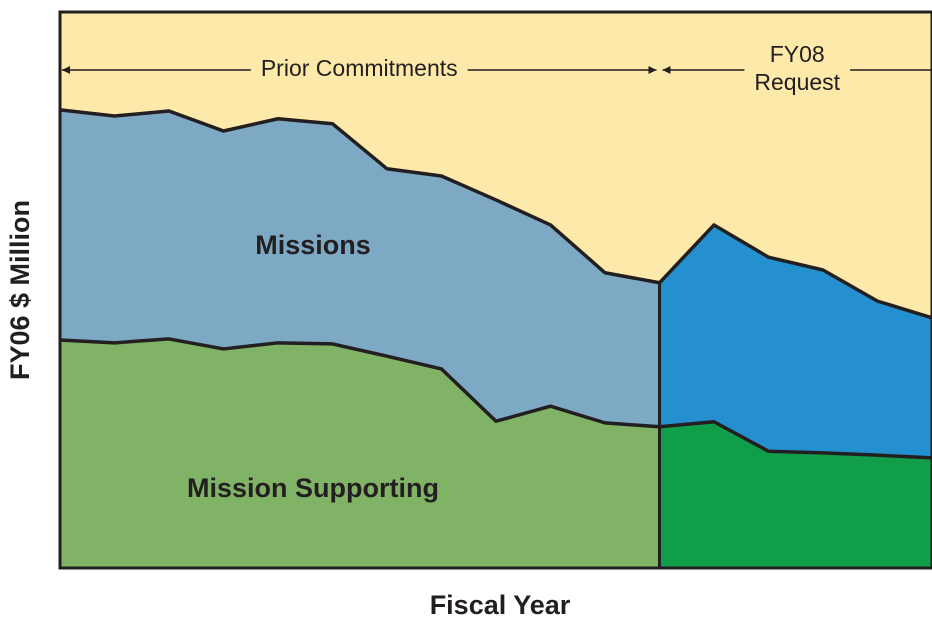  Describe the element at coordinates (313, 245) in the screenshot. I see `area-label: Missions` at that location.